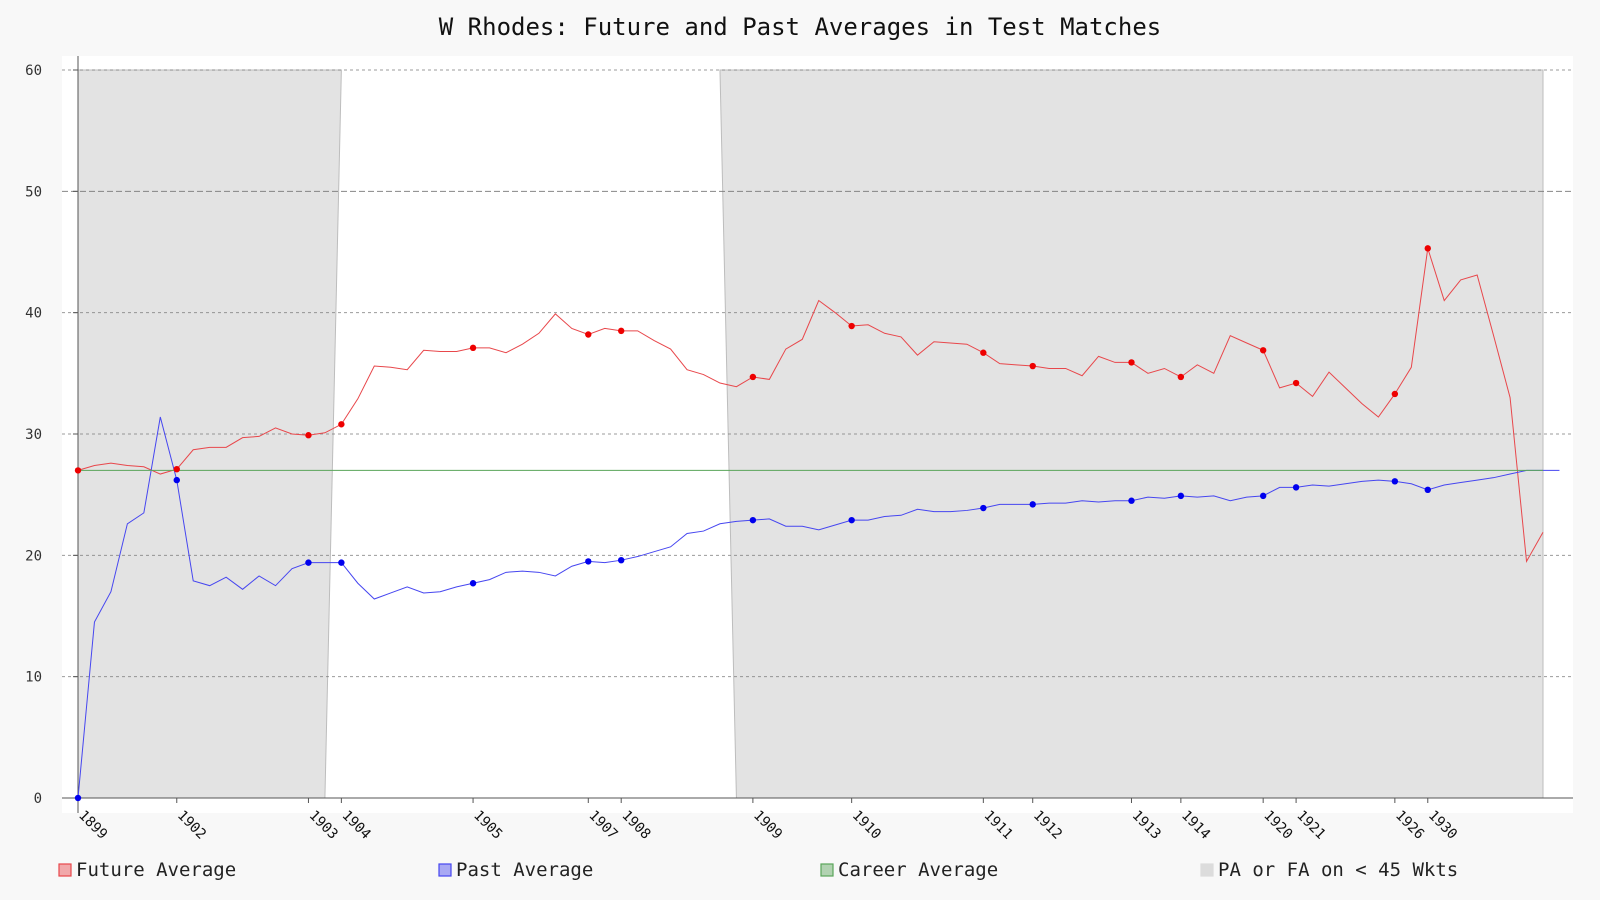 Image resolution: width=1600 pixels, height=900 pixels. What do you see at coordinates (33, 435) in the screenshot?
I see `y-tick-label-30: 30` at bounding box center [33, 435].